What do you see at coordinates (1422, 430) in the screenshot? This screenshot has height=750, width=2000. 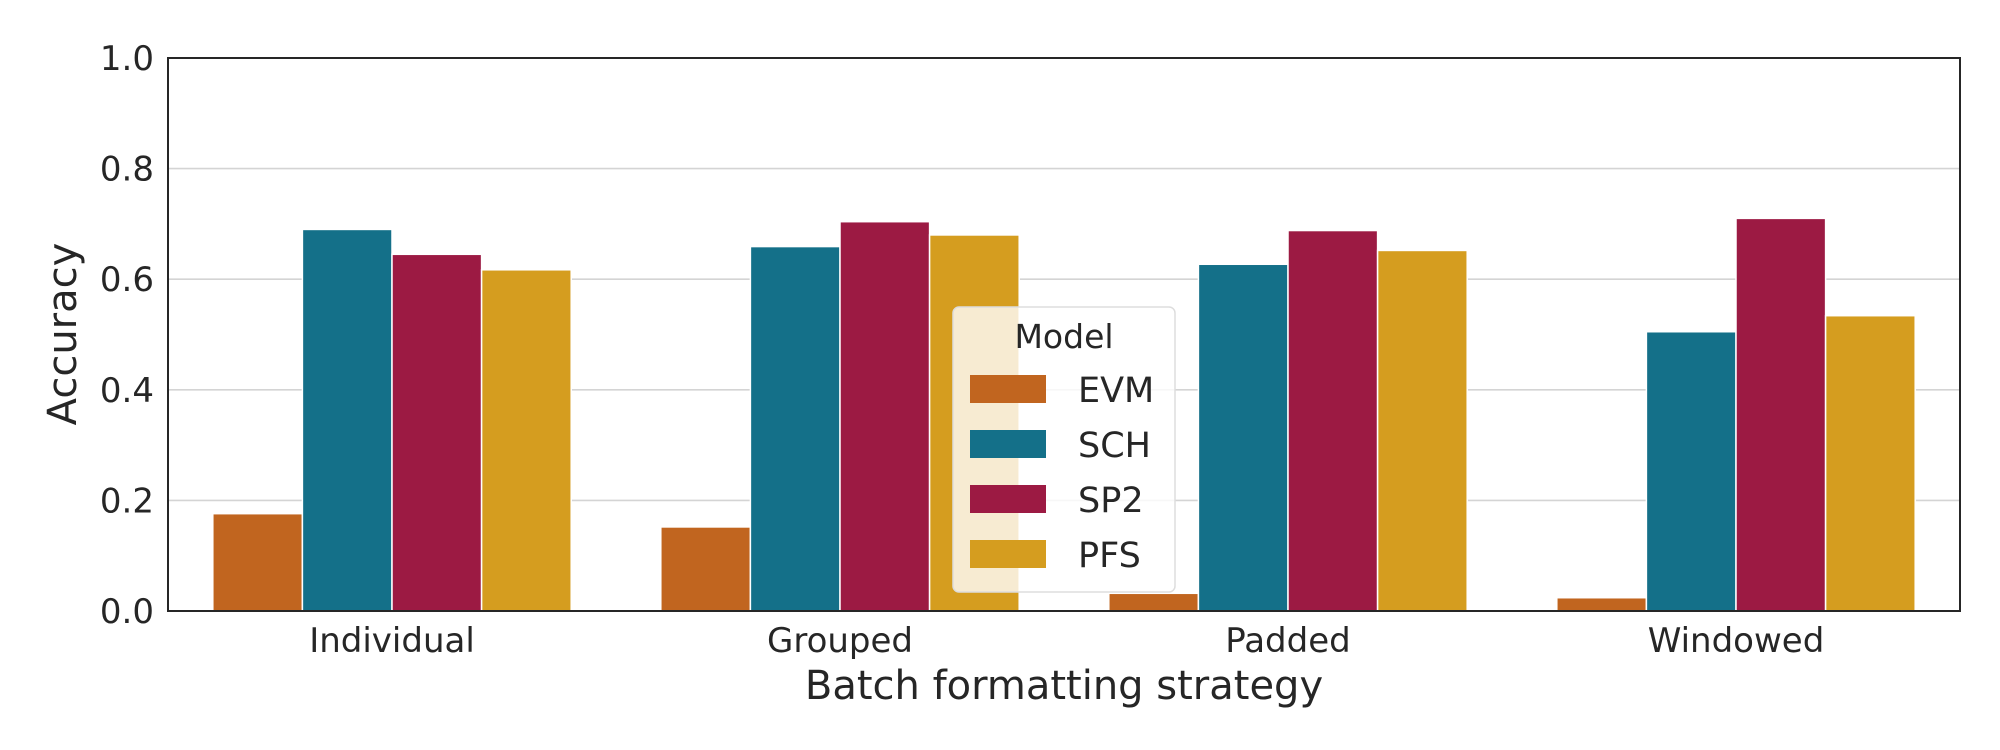 I see `bar-pfs-padded` at bounding box center [1422, 430].